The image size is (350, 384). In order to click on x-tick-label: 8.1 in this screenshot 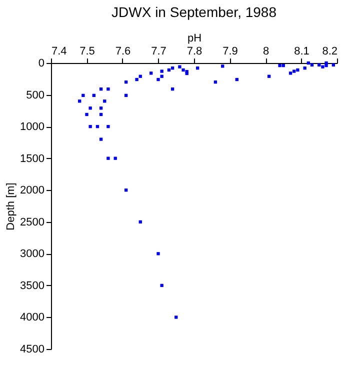, I will do `click(302, 52)`.